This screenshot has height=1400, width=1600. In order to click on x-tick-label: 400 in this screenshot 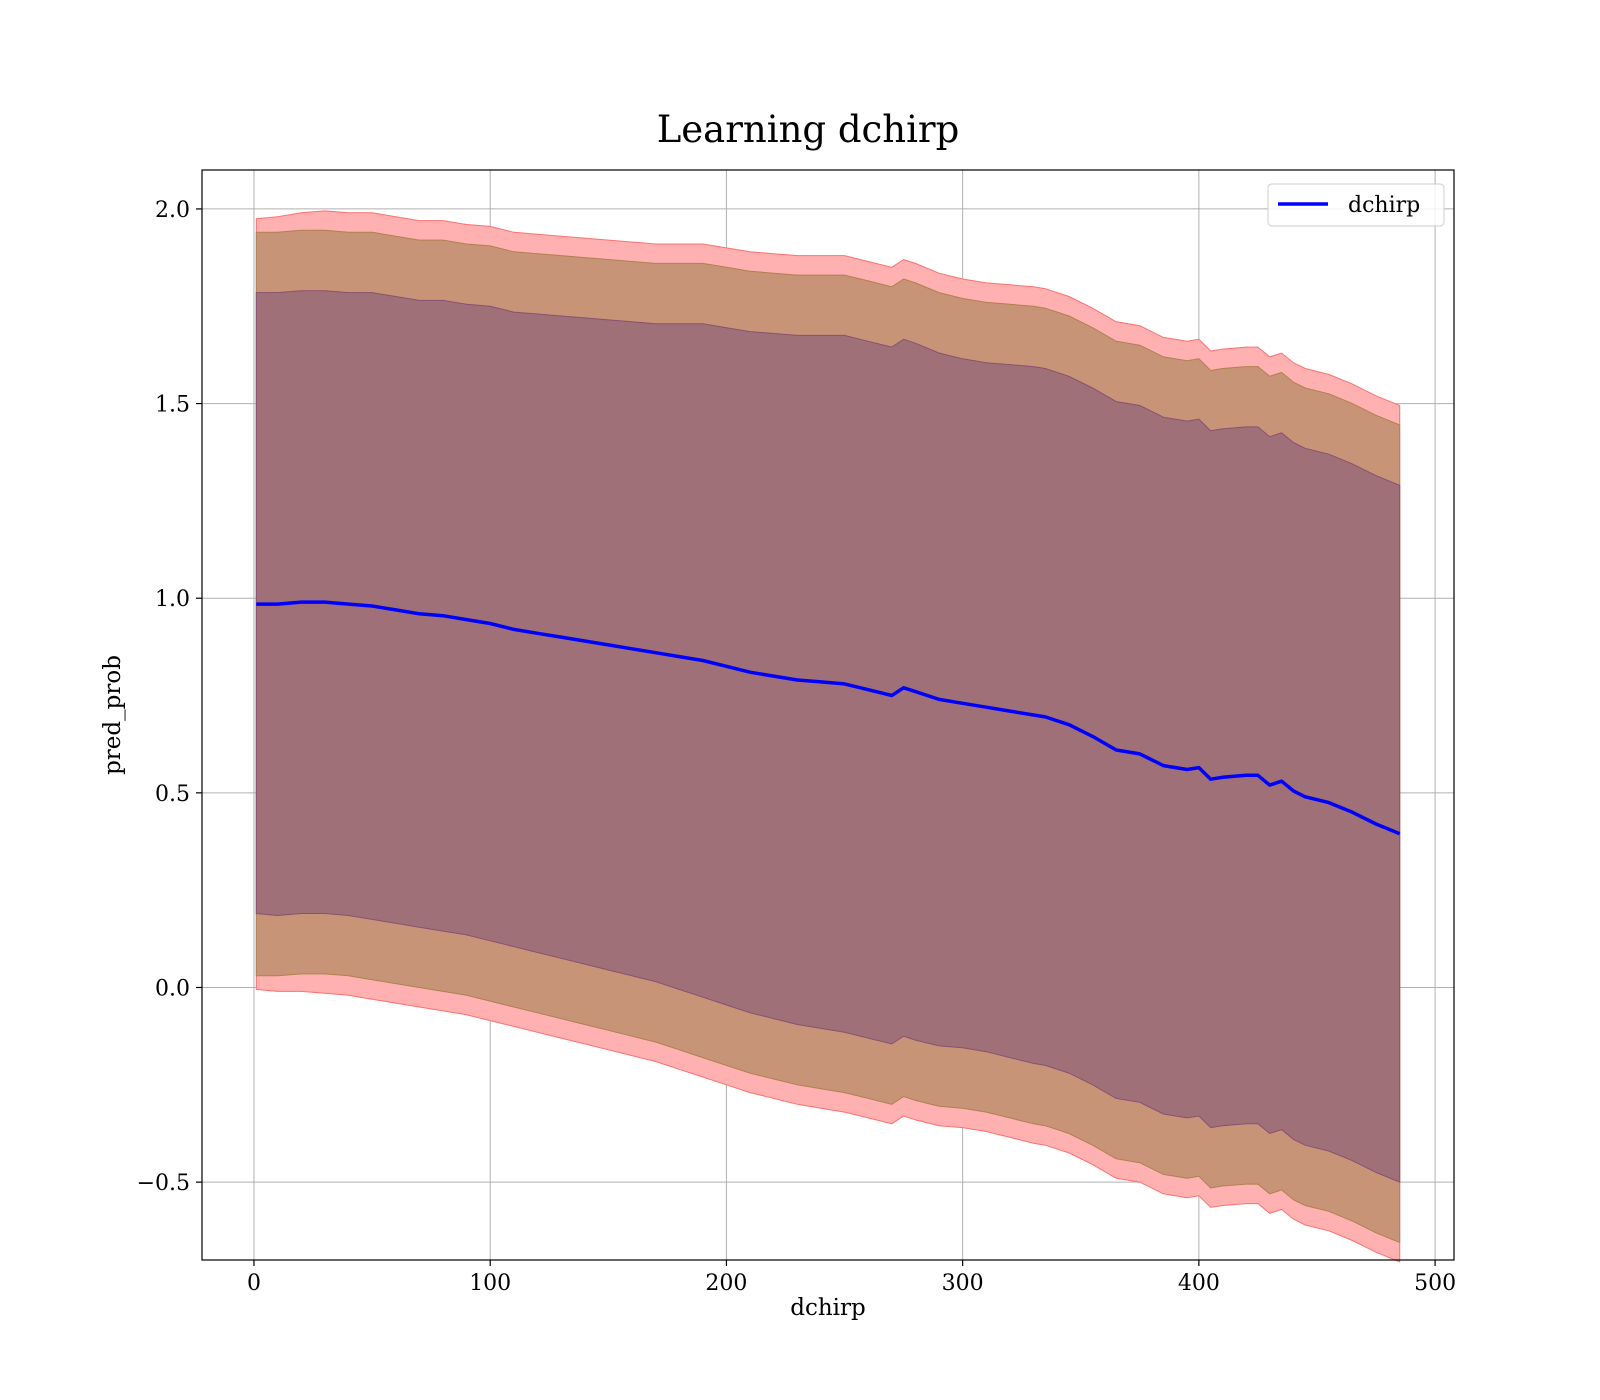, I will do `click(1199, 1283)`.